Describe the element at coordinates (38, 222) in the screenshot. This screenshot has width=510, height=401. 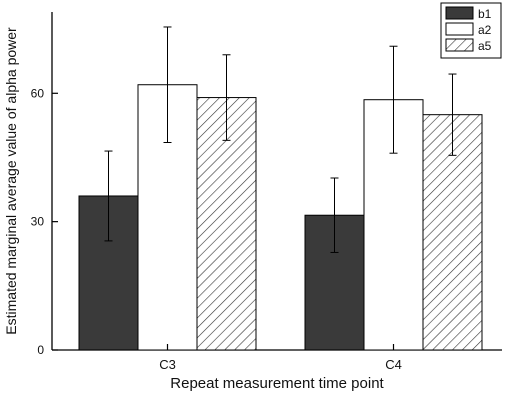
I see `y-tick-label: 30` at that location.